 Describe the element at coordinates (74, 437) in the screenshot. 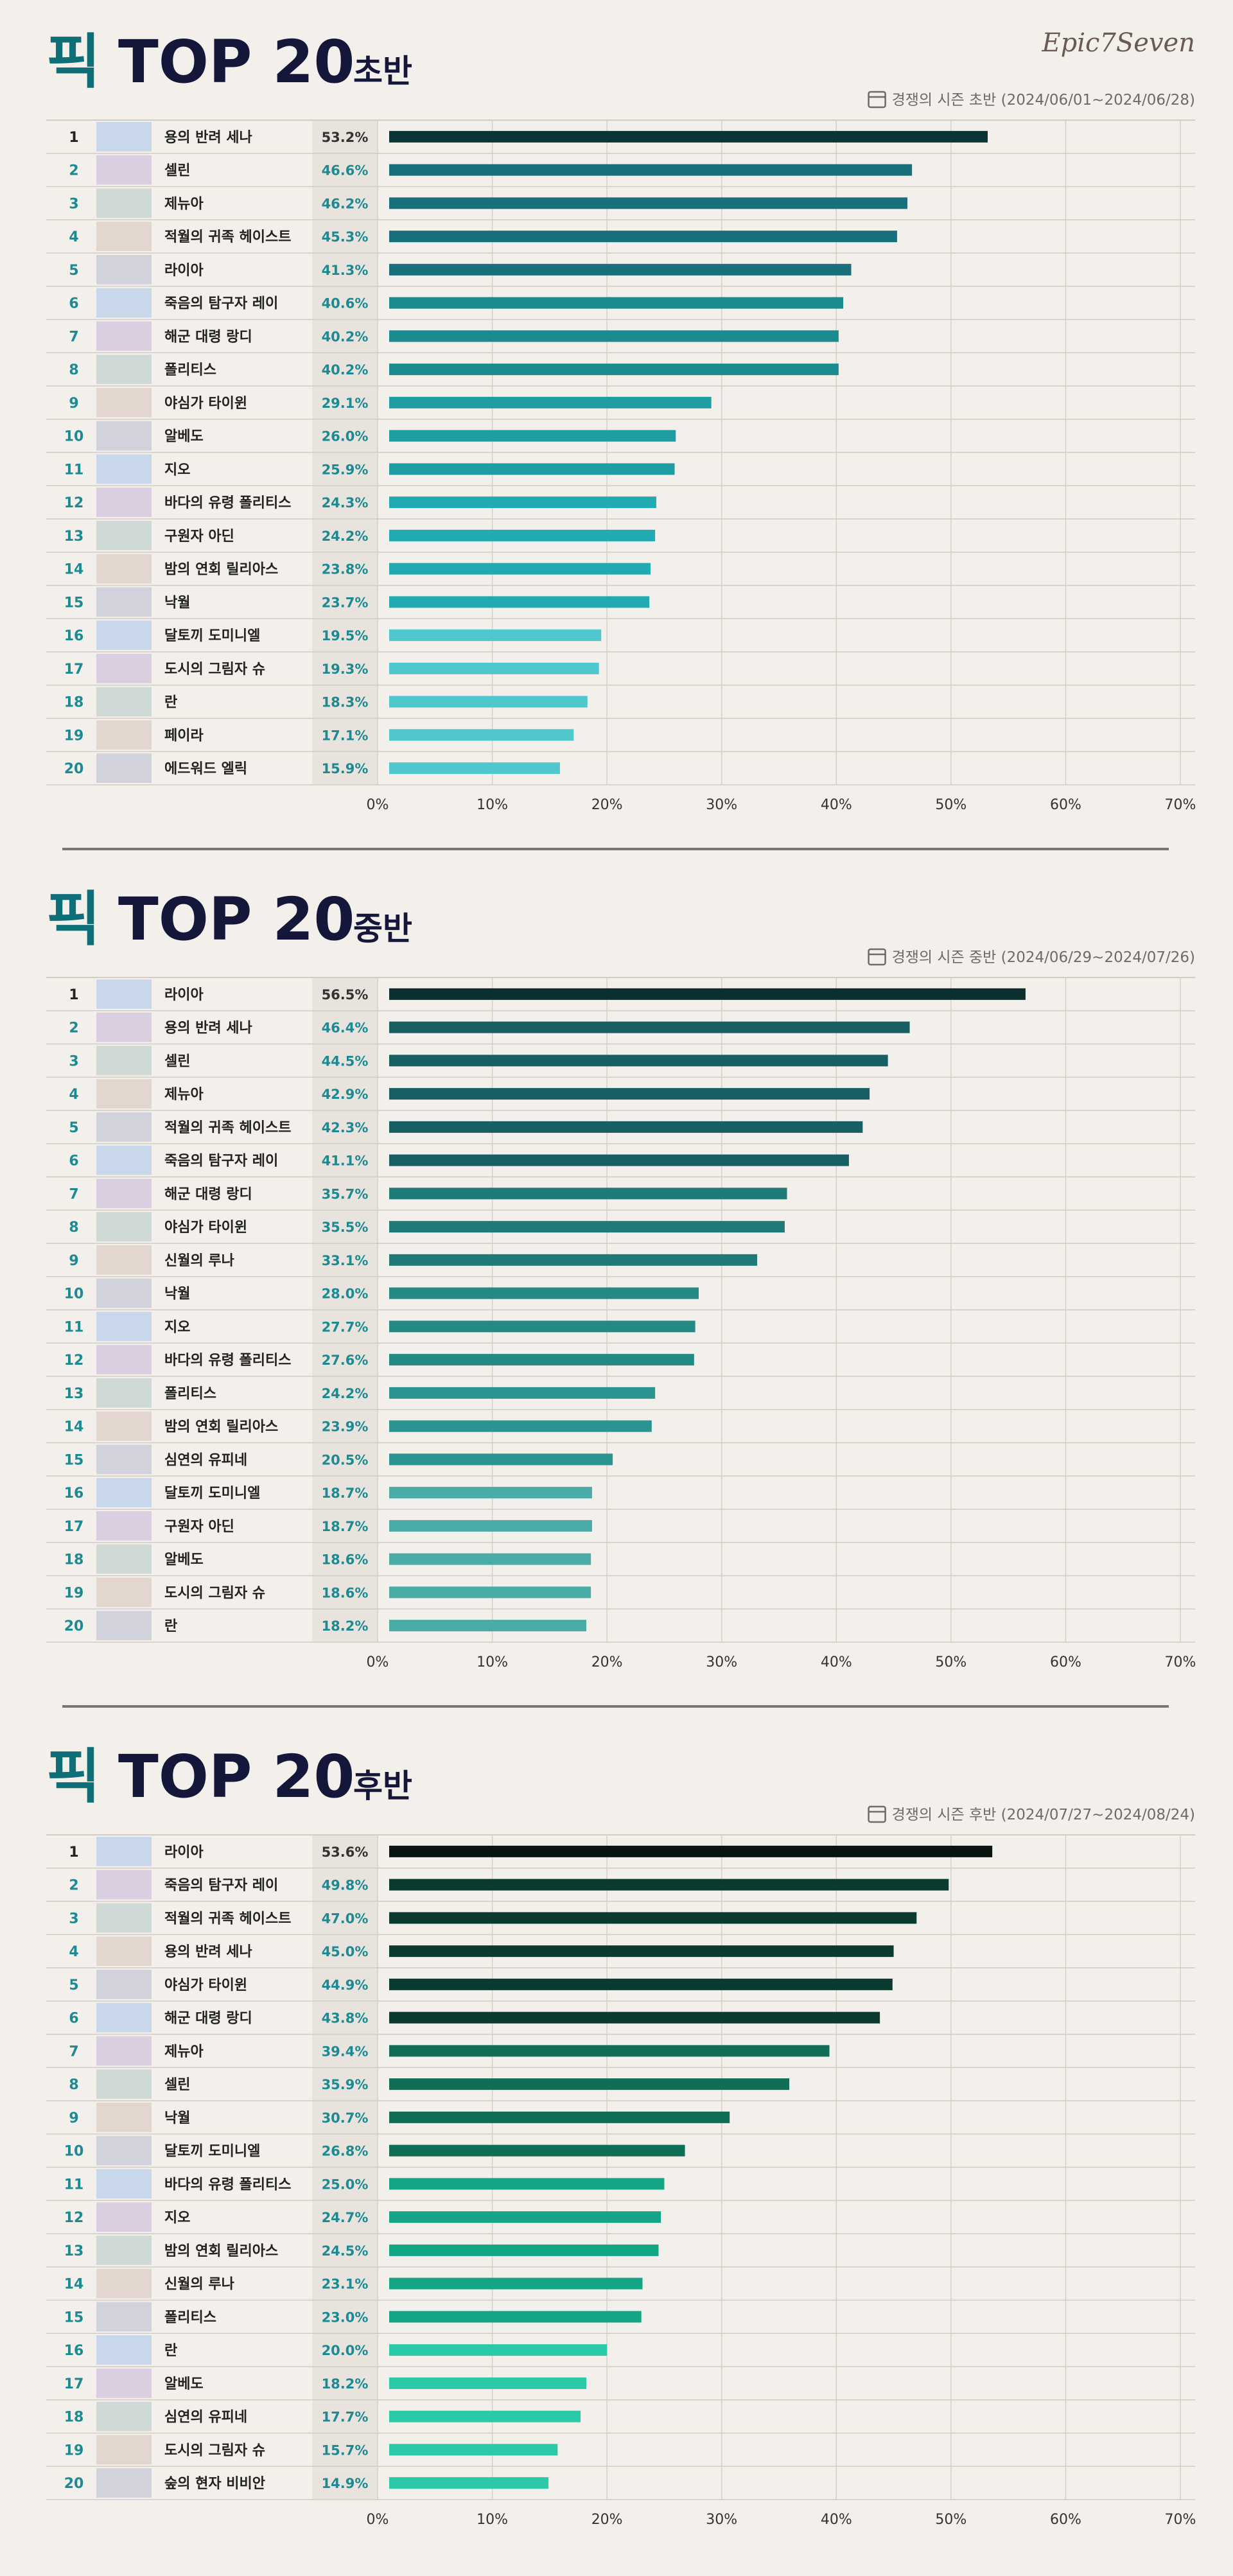

I see `rank-label: 10` at that location.